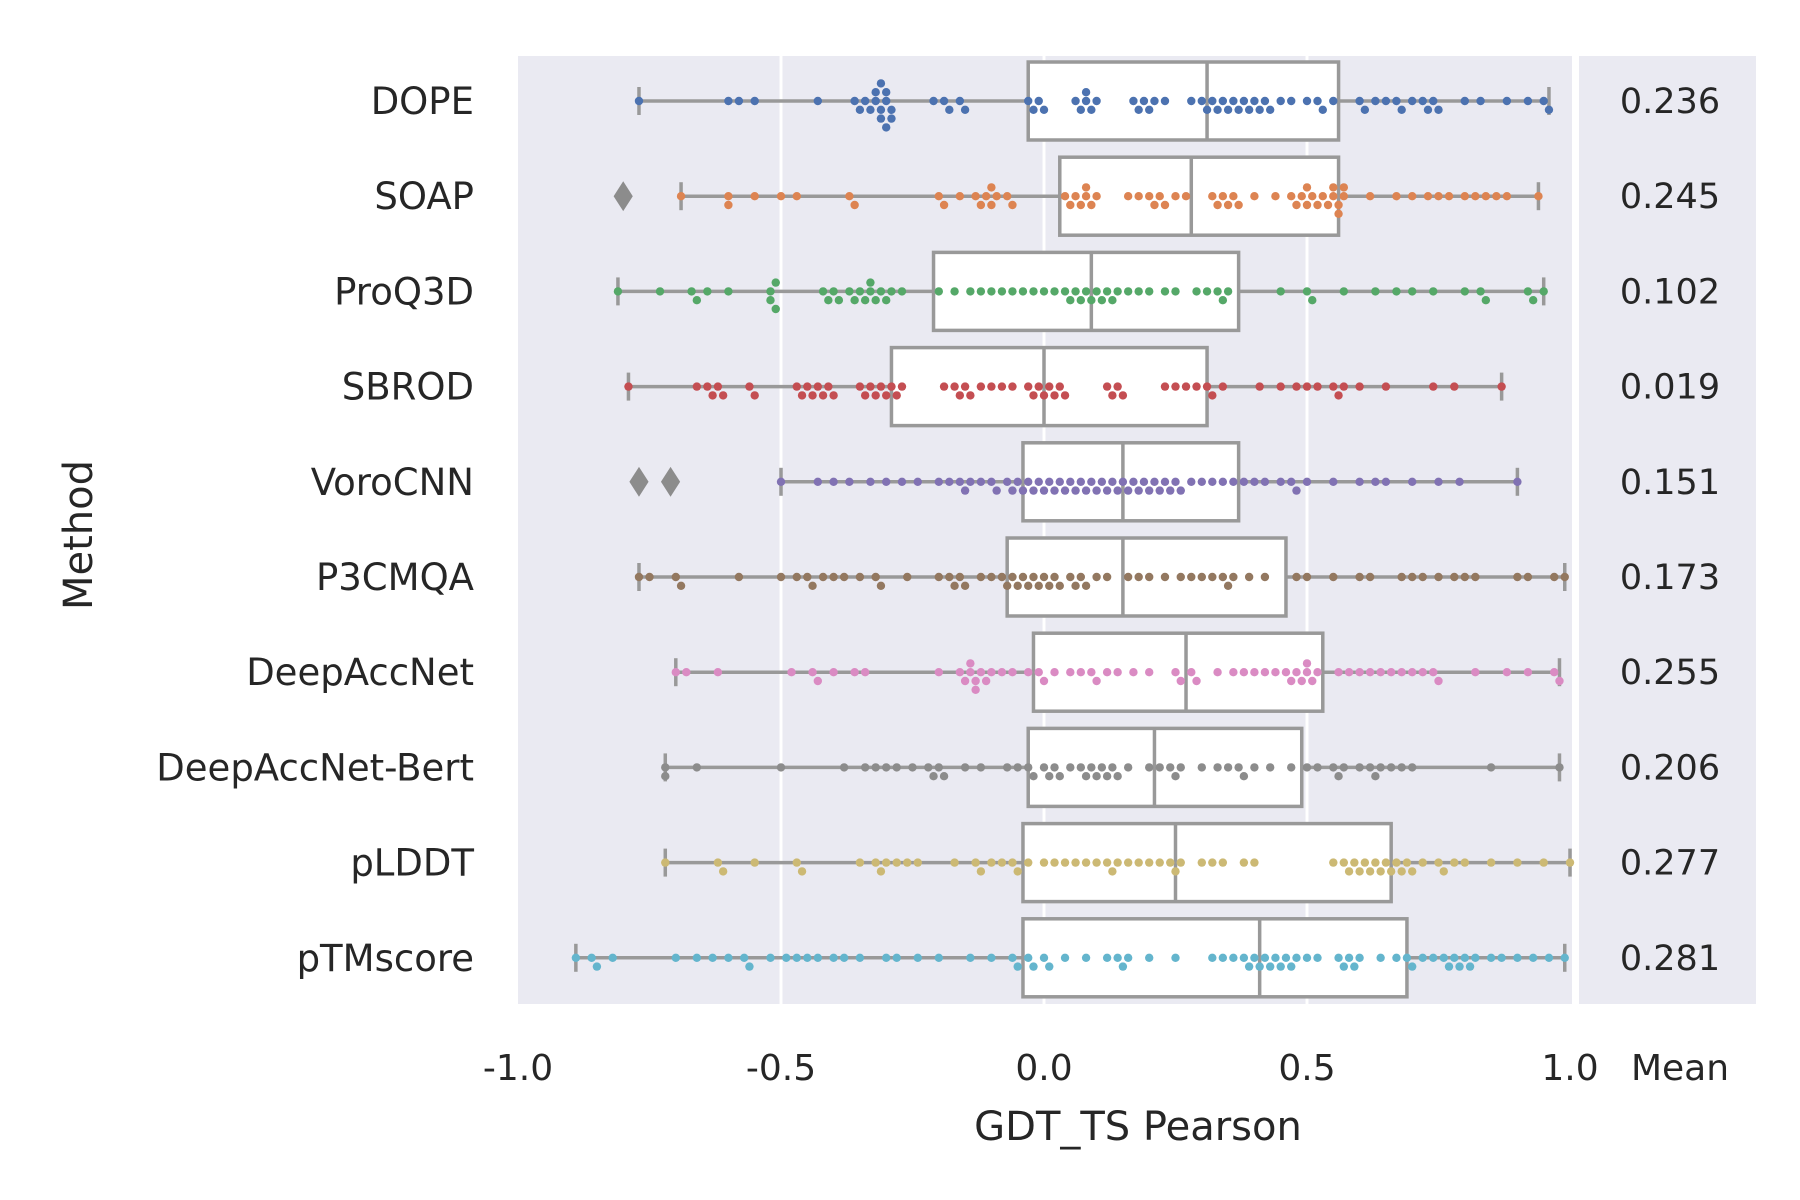 This screenshot has width=1800, height=1200. Describe the element at coordinates (1199, 196) in the screenshot. I see `iqr-box` at that location.